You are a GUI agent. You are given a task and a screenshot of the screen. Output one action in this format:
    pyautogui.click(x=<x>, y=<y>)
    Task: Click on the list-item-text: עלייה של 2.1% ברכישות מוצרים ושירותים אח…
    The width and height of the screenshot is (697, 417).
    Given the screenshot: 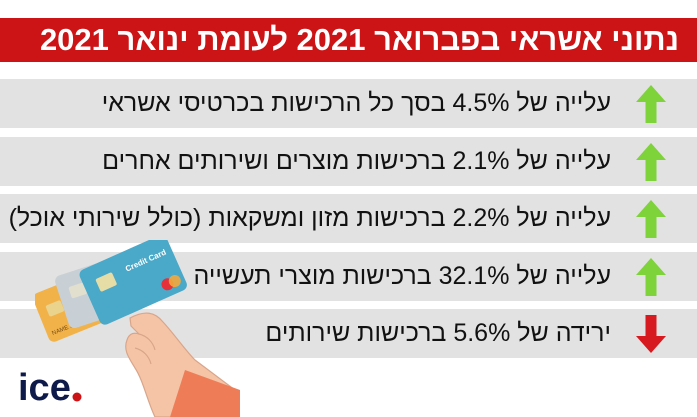 What is the action you would take?
    pyautogui.click(x=356, y=161)
    